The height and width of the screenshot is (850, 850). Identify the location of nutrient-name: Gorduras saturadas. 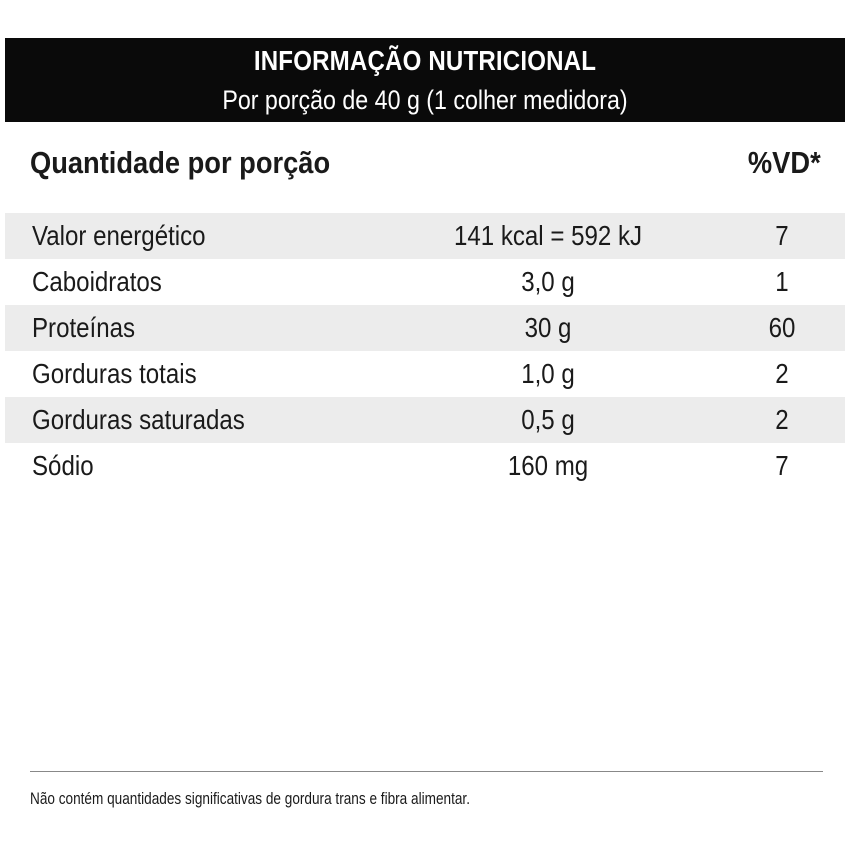
(138, 419).